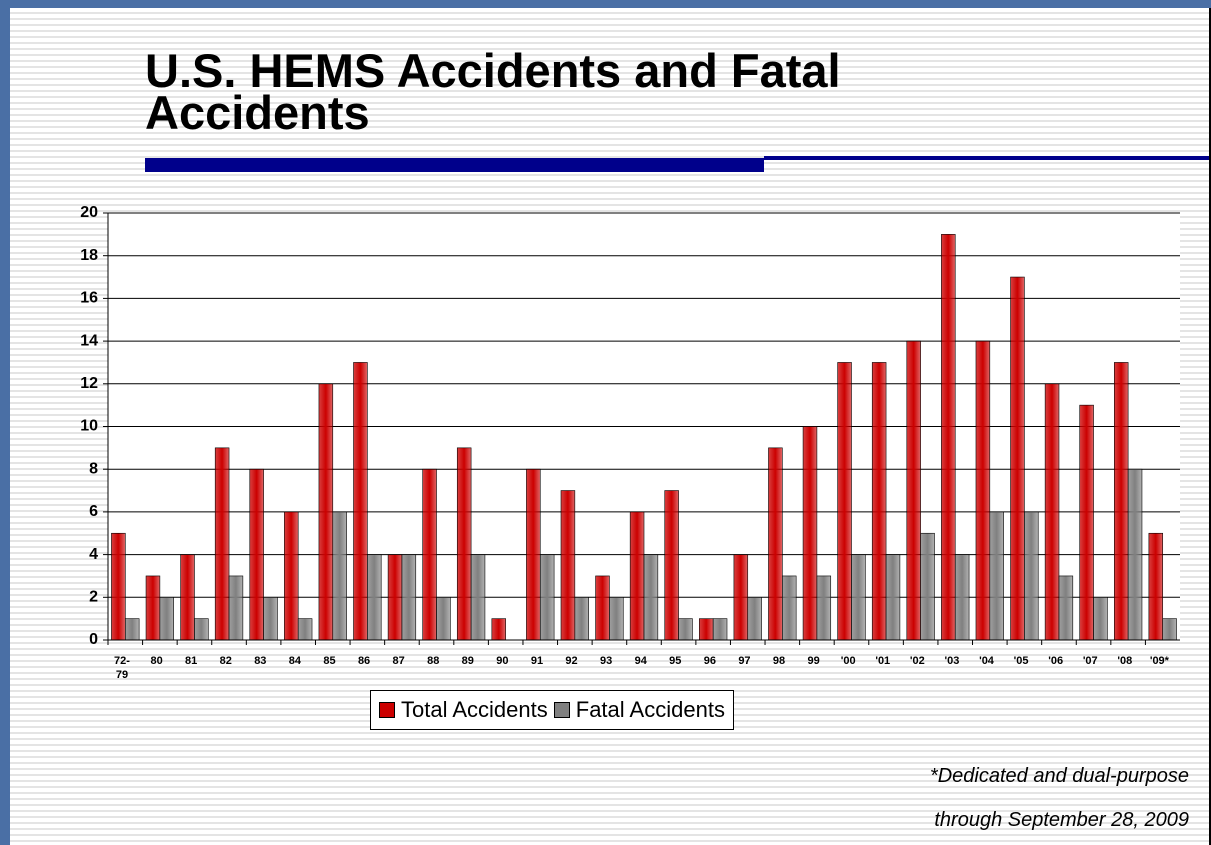  I want to click on x-tick-label: 72-79, so click(122, 668).